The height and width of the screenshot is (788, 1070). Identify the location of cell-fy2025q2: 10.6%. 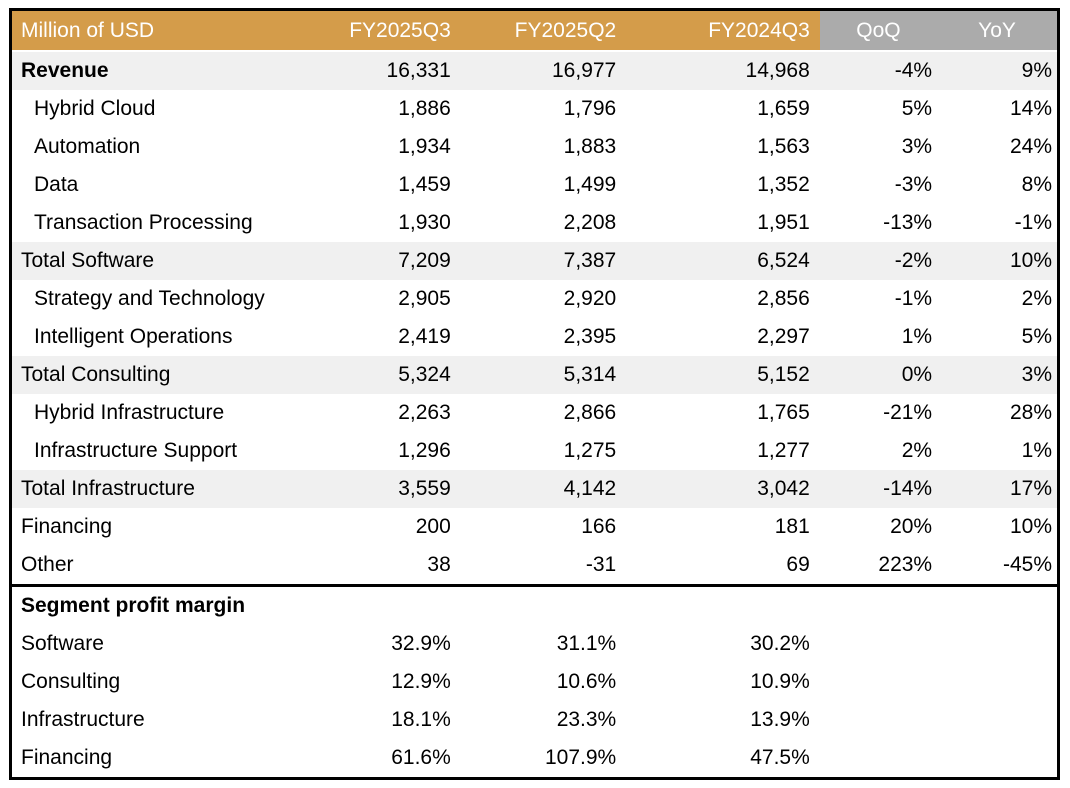
(586, 681).